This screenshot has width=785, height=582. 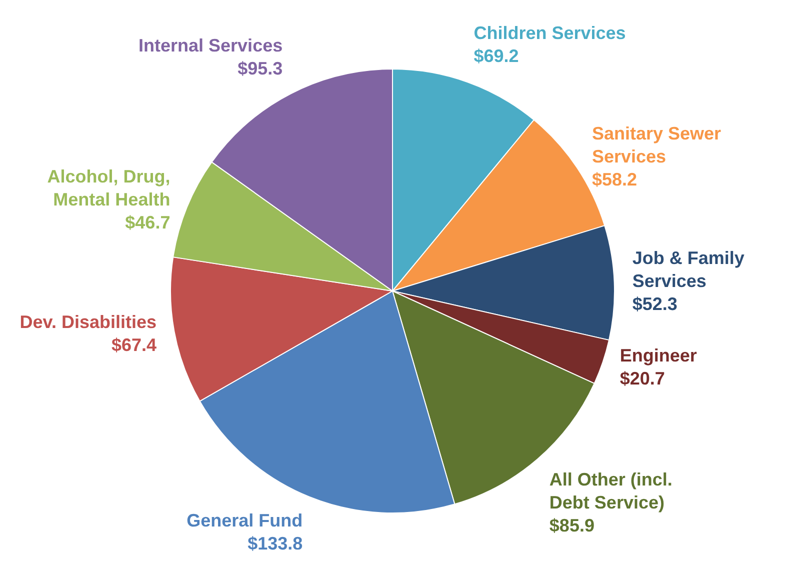 I want to click on slice-label: Alcohol, Drug, Mental Health, so click(x=108, y=188).